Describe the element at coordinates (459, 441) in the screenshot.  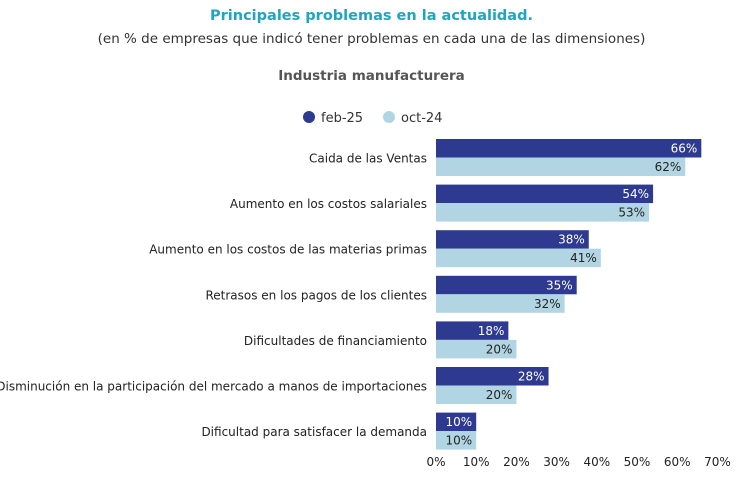
I see `data-label-oct-24: 10%` at that location.